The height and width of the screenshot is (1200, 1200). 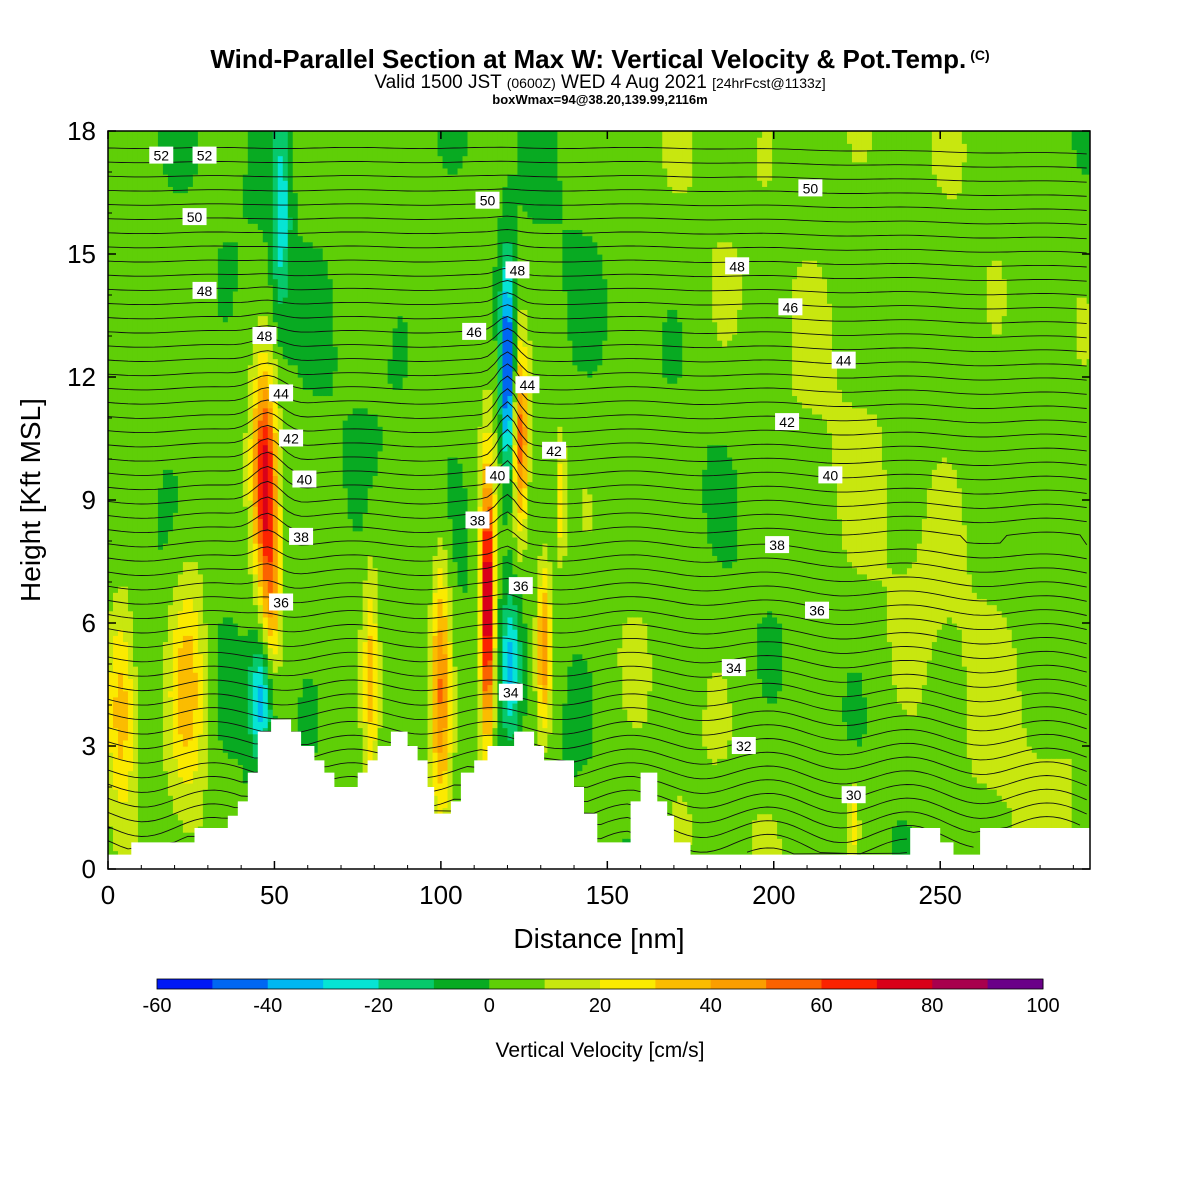 I want to click on colorbar-swatch, so click(x=406, y=984).